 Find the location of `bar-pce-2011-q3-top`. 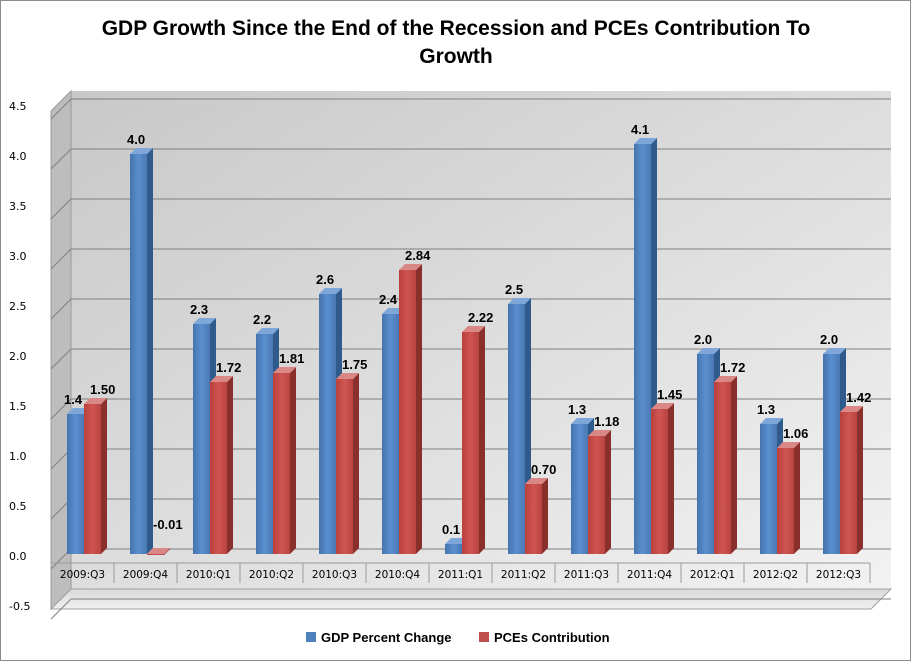

bar-pce-2011-q3-top is located at coordinates (599, 433).